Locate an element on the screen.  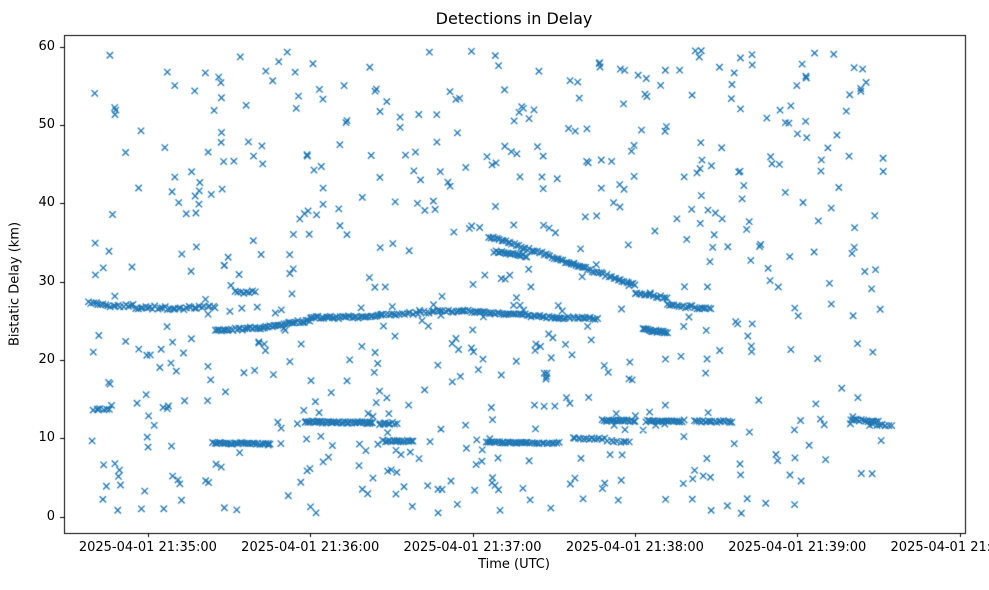
x-tick-label: 2025-04-01 21:36:00 is located at coordinates (310, 547).